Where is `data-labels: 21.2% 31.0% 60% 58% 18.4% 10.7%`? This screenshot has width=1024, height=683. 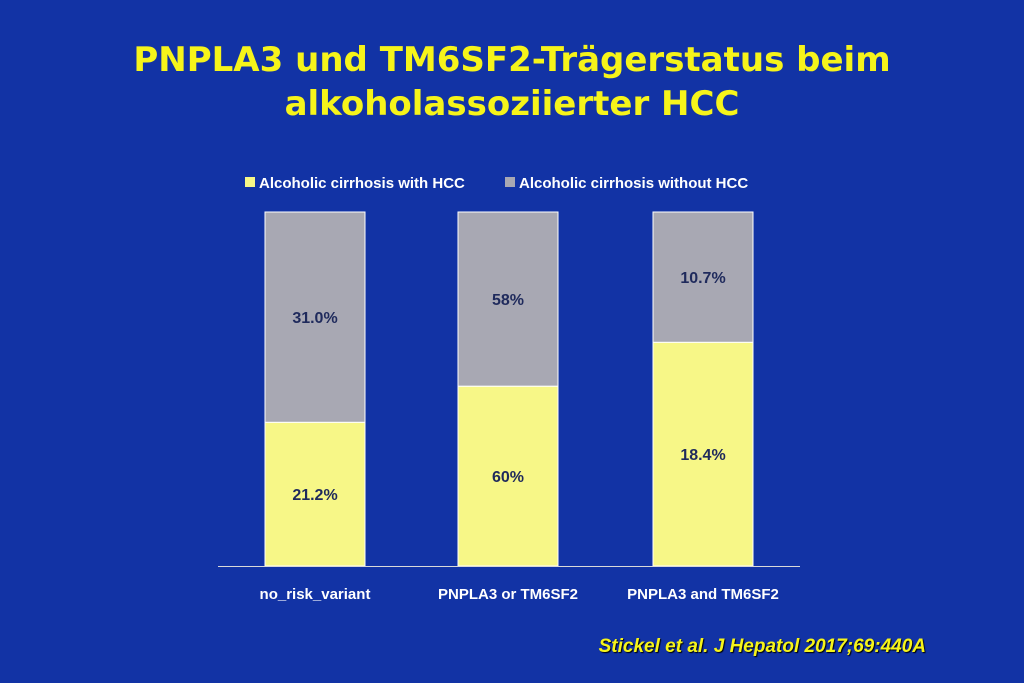
data-labels: 21.2% 31.0% 60% 58% 18.4% 10.7% is located at coordinates (508, 387).